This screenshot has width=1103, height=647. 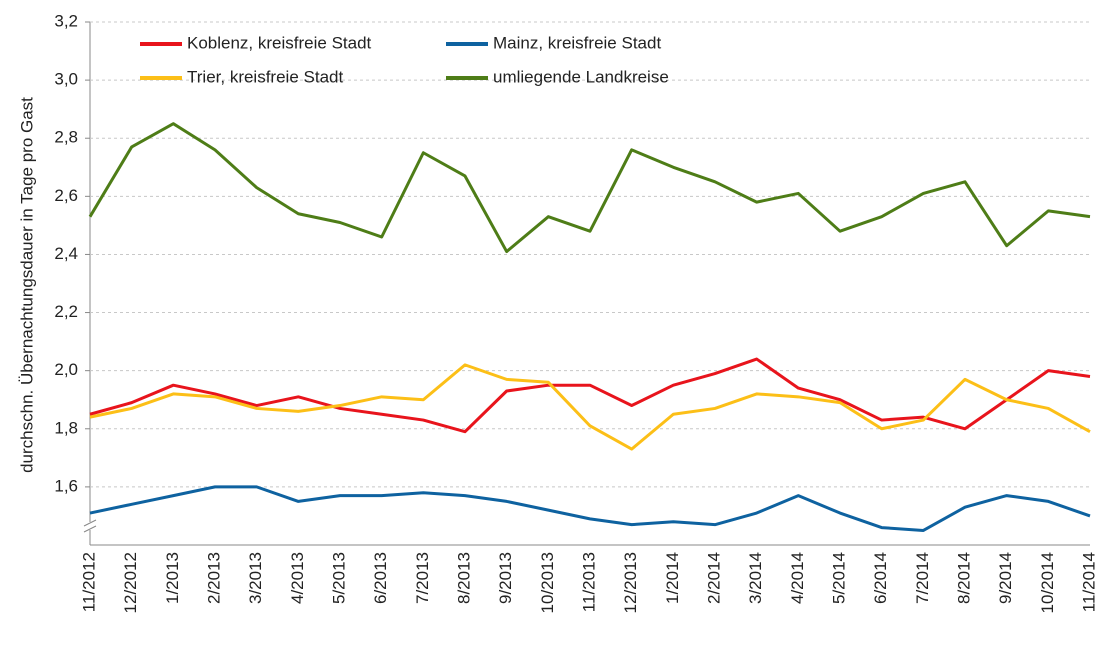 What do you see at coordinates (380, 578) in the screenshot?
I see `x-tick-label: 6/2013` at bounding box center [380, 578].